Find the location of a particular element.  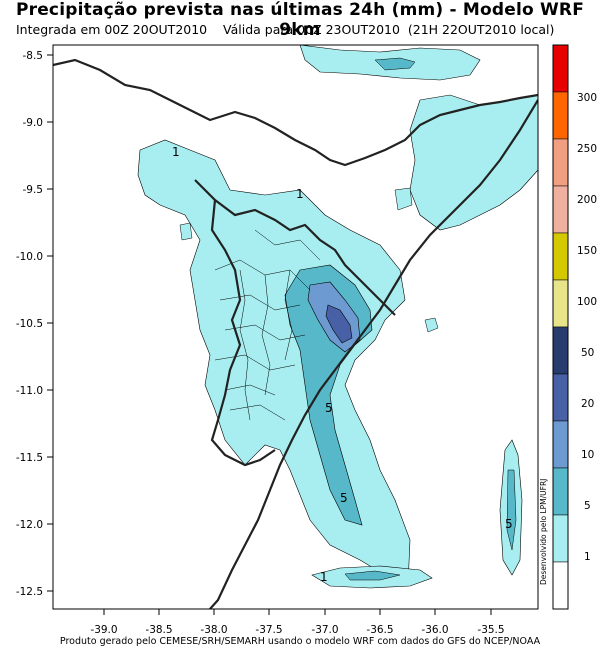

colorbar-level-label: 250 is located at coordinates (587, 149).